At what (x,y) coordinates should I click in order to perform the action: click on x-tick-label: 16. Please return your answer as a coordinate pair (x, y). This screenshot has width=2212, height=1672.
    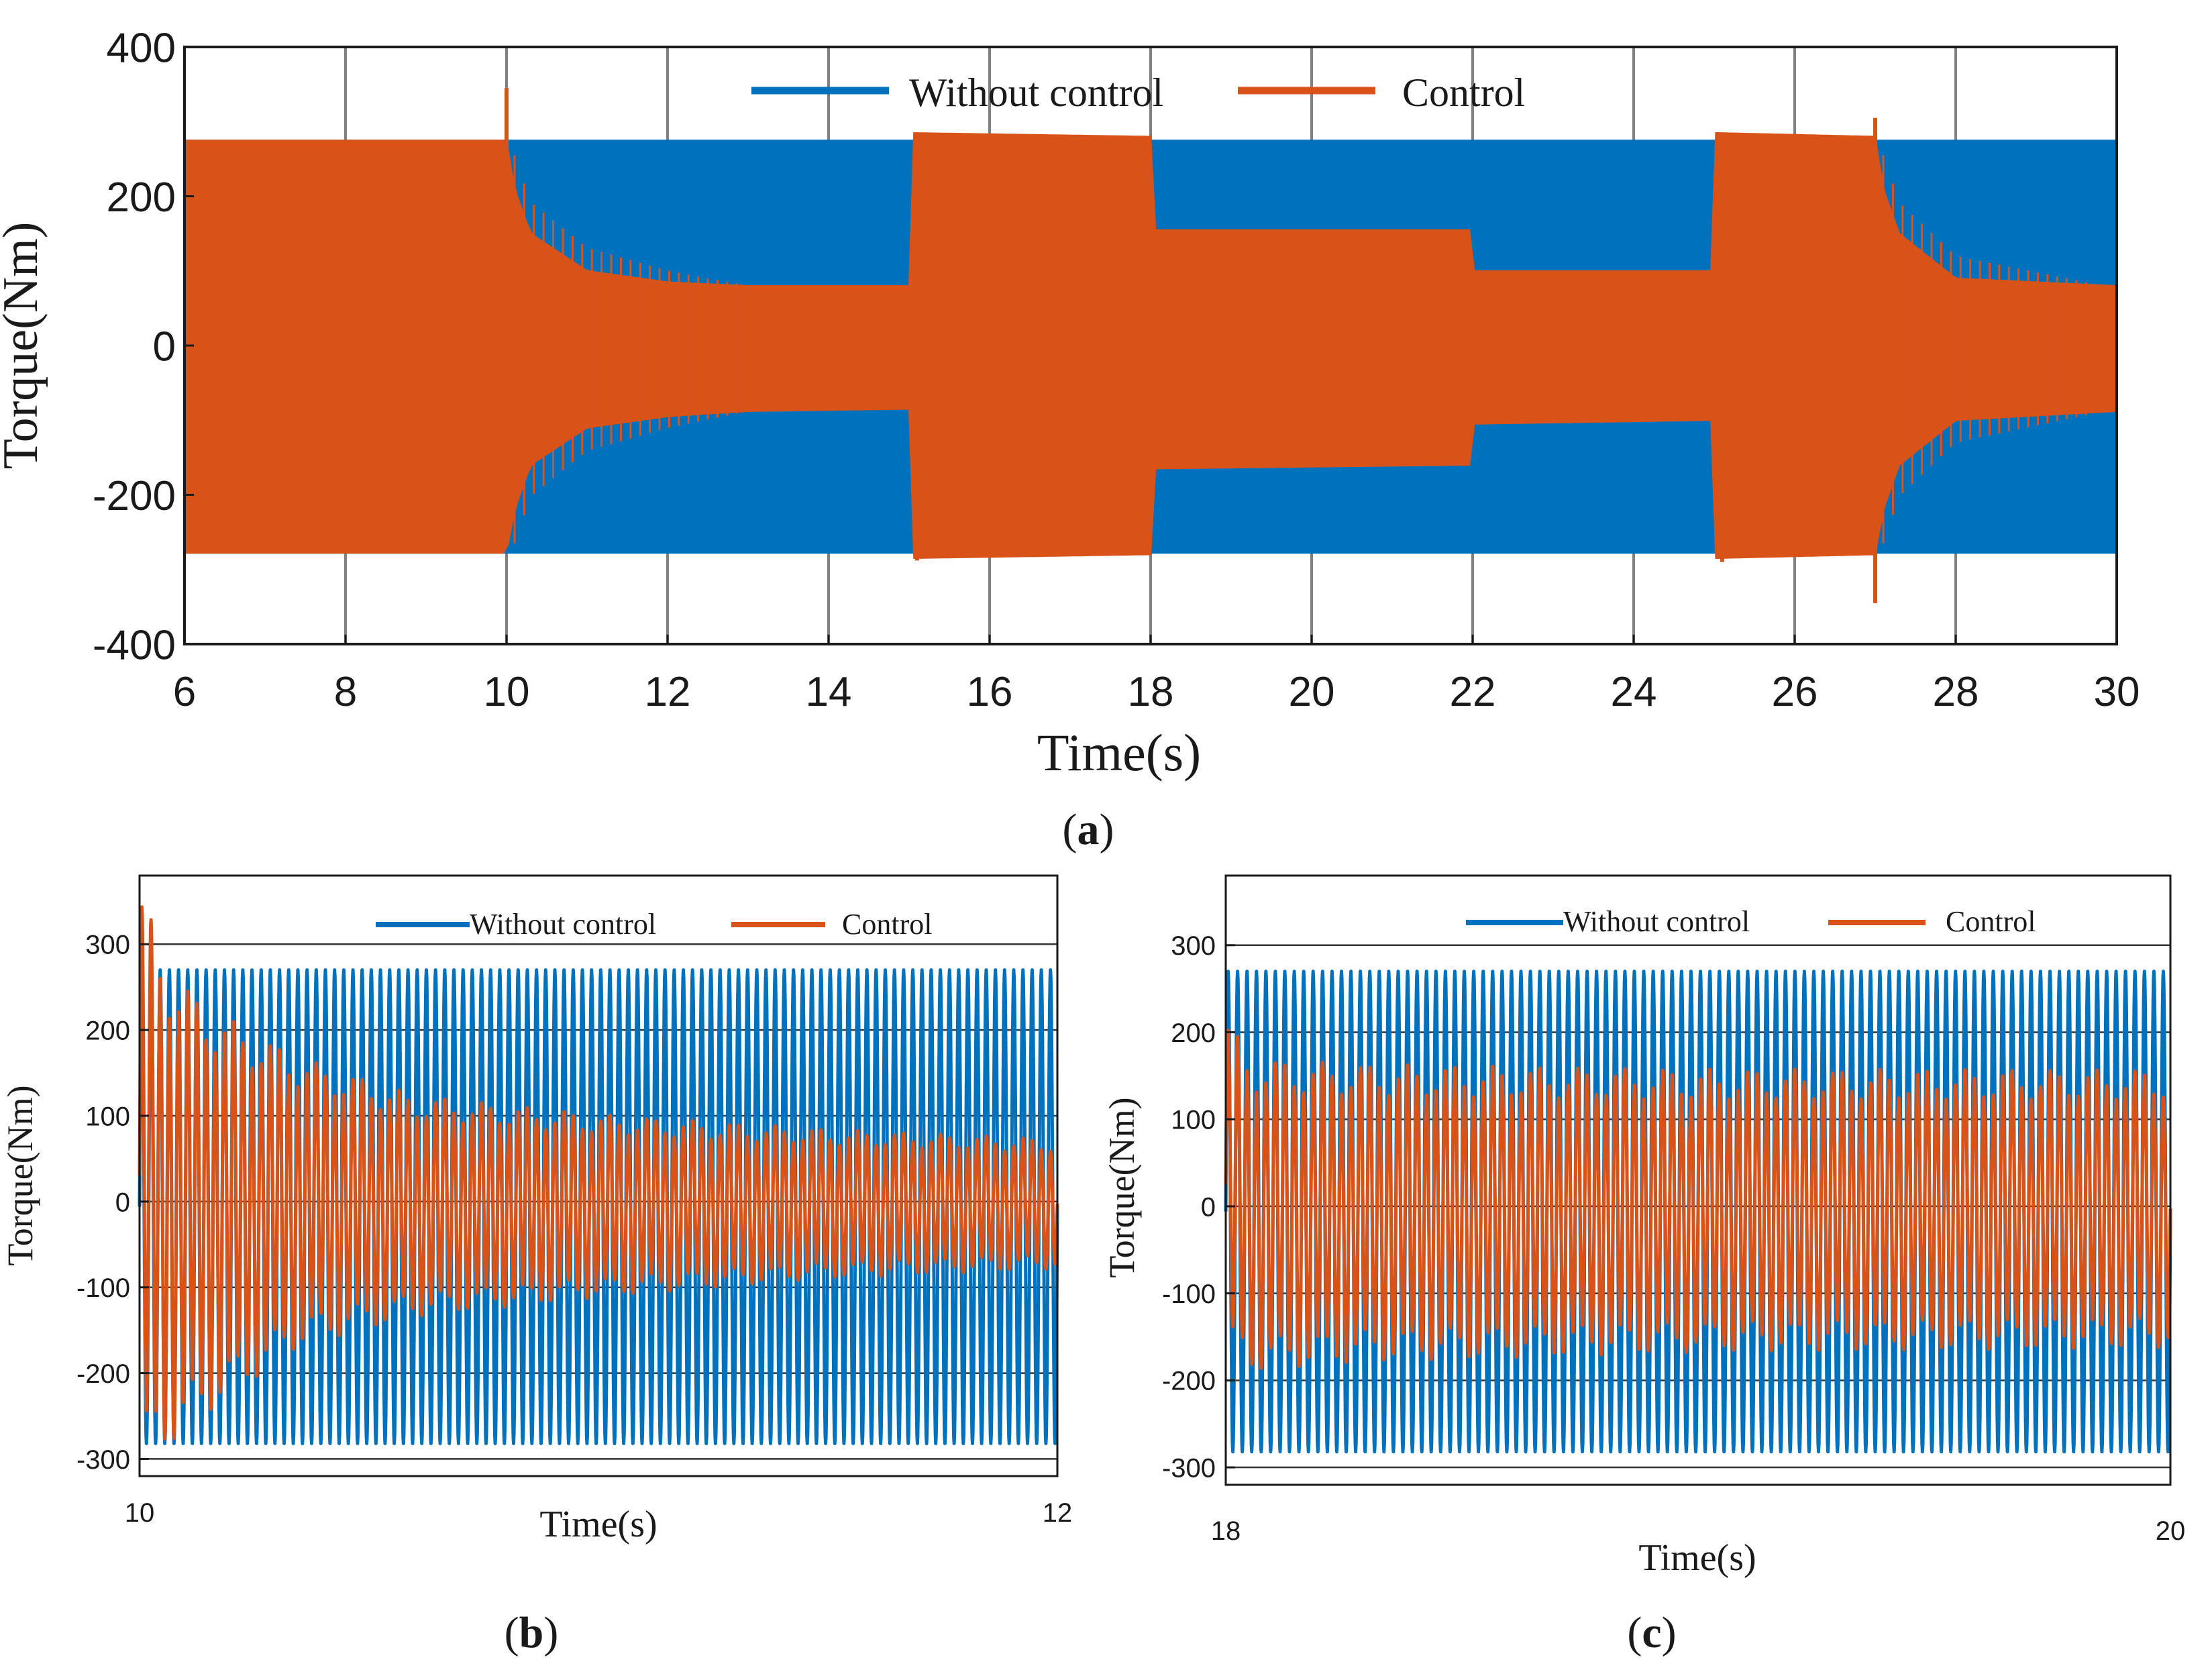
    Looking at the image, I should click on (990, 692).